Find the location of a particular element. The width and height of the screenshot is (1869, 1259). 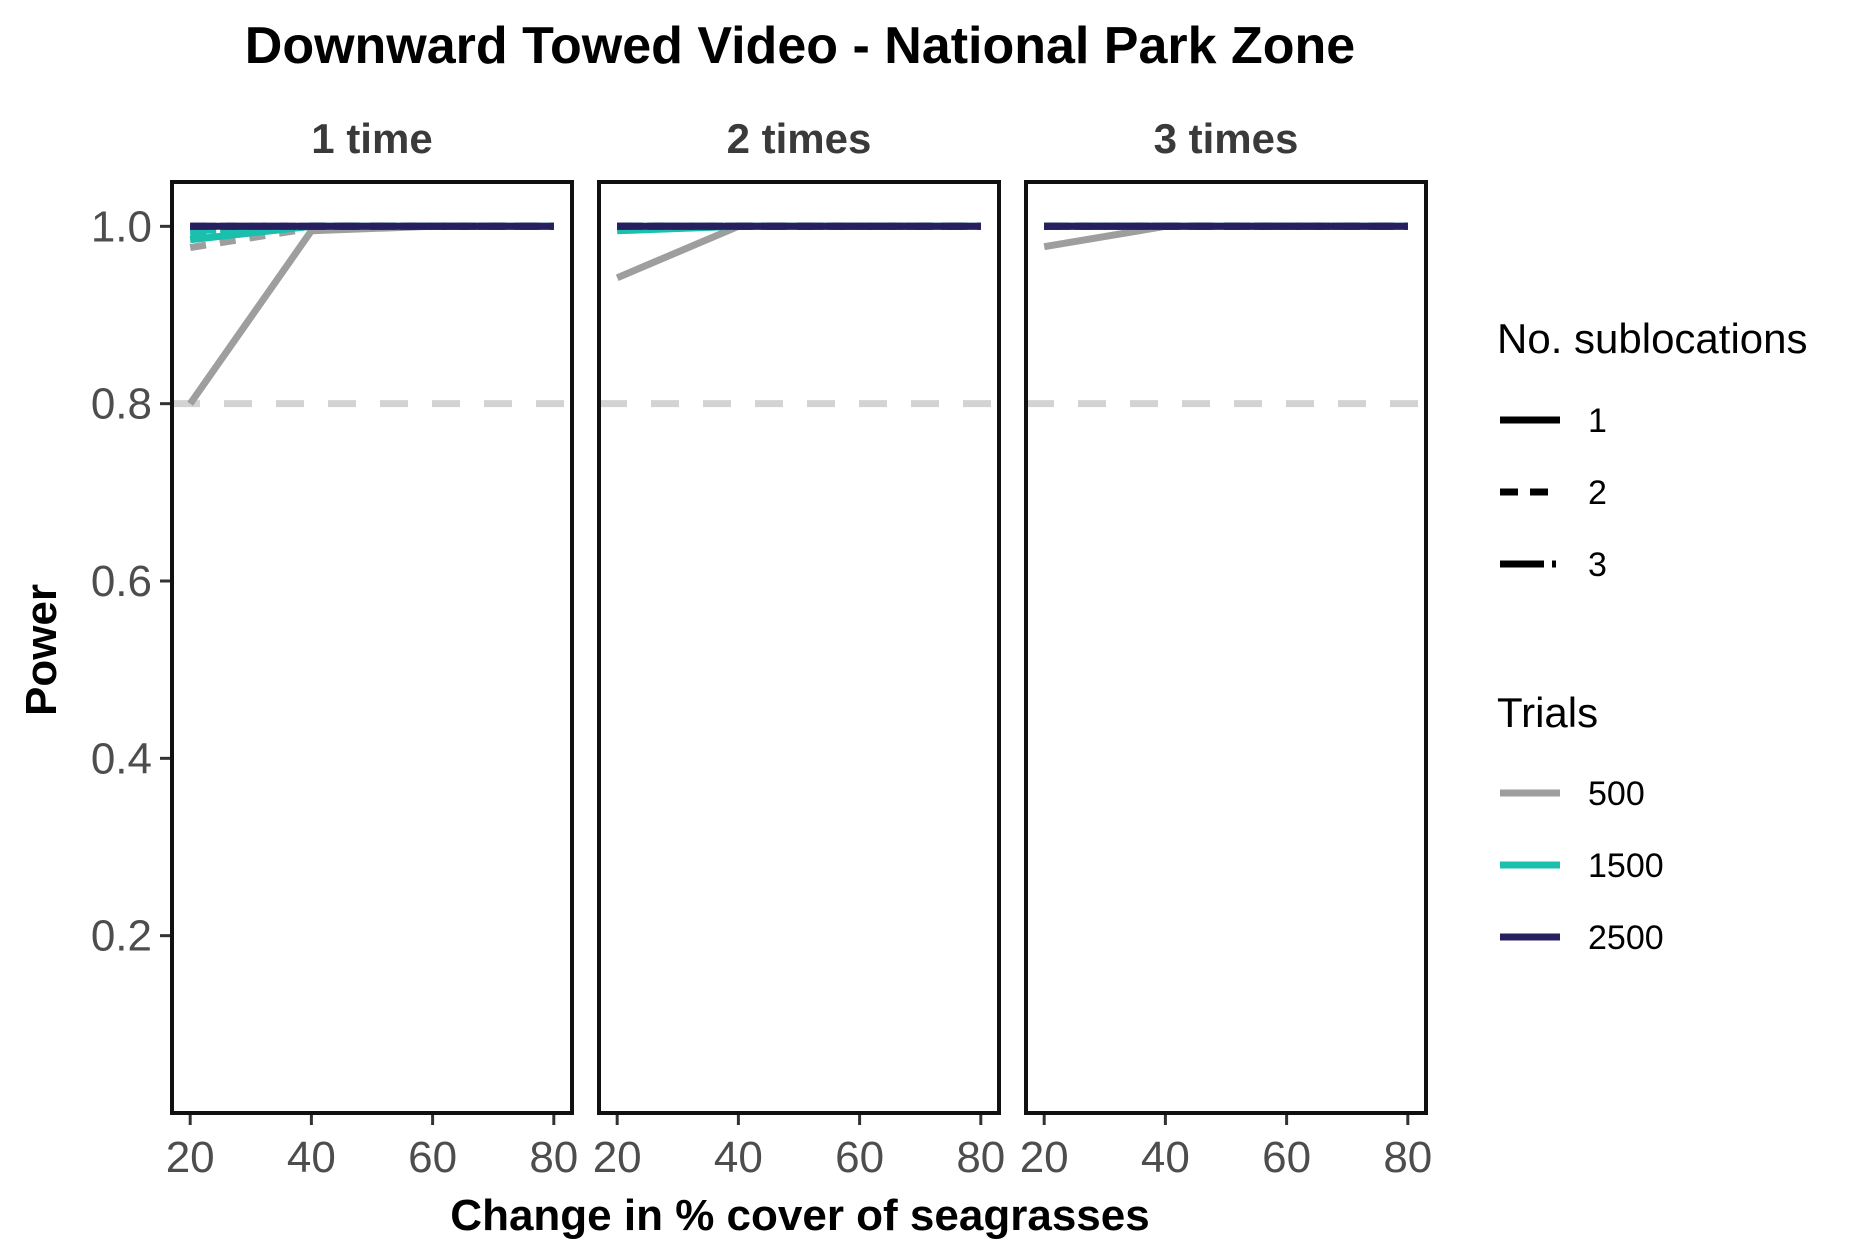

legend-title: Trials is located at coordinates (1547, 712).